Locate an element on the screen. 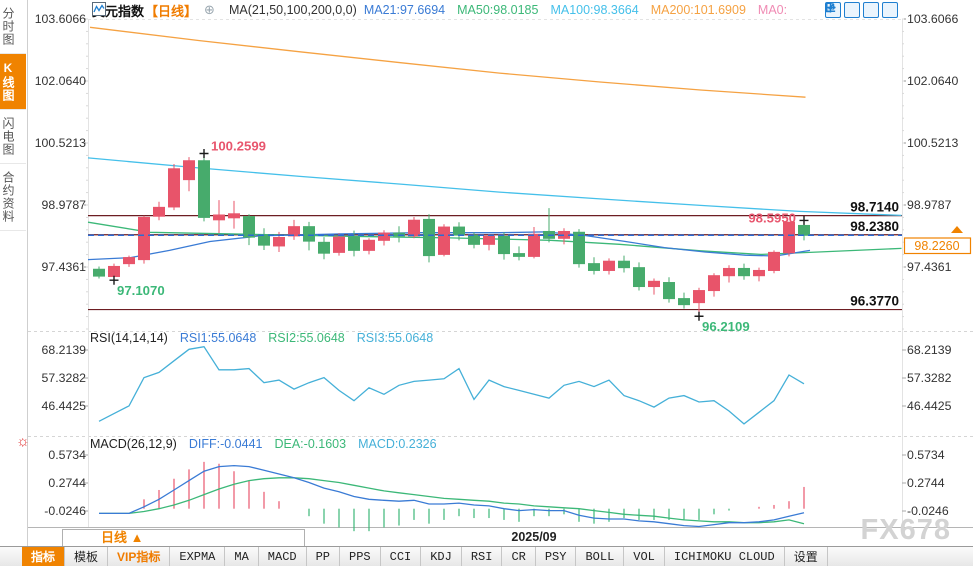 The image size is (973, 566). rsi-axis-label-right: 68.2139 is located at coordinates (929, 350).